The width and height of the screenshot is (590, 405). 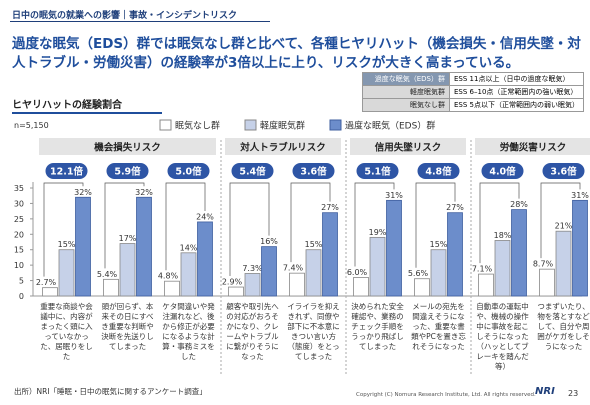 I want to click on group-title: 労働災害リスク, so click(x=533, y=148).